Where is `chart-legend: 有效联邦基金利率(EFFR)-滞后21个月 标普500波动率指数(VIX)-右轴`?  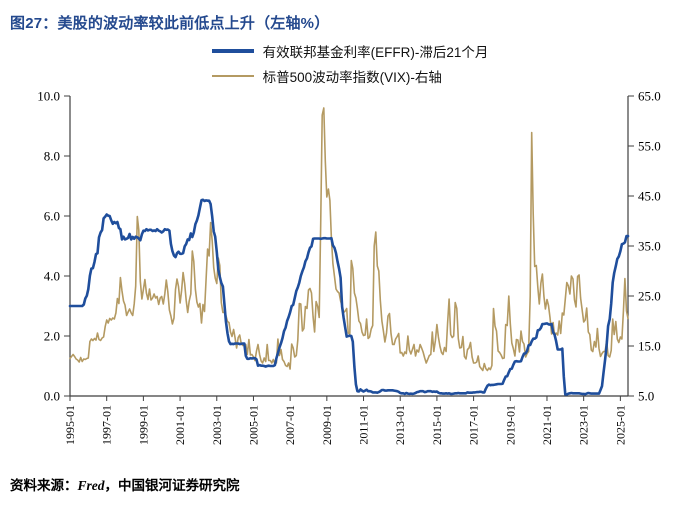
chart-legend: 有效联邦基金利率(EFFR)-滞后21个月 标普500波动率指数(VIX)-右轴 is located at coordinates (350, 63).